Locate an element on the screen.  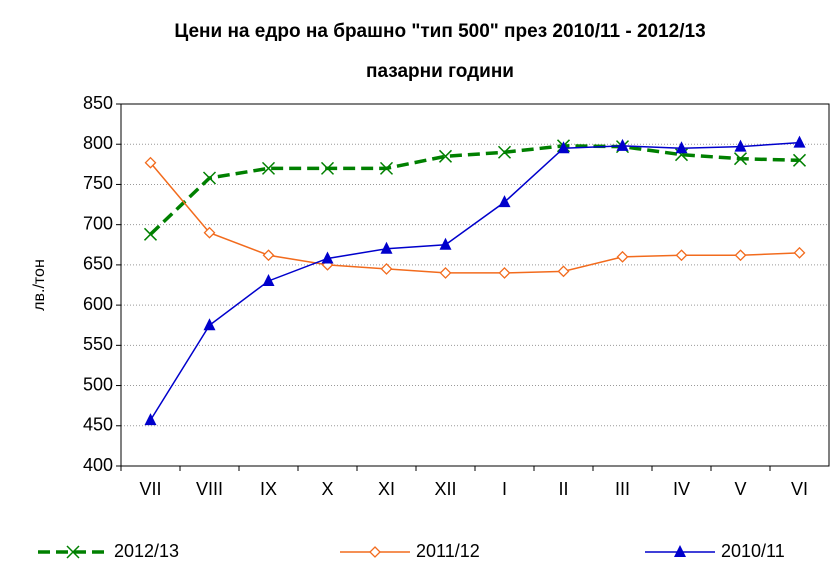
x-tick-label: III is located at coordinates (622, 489).